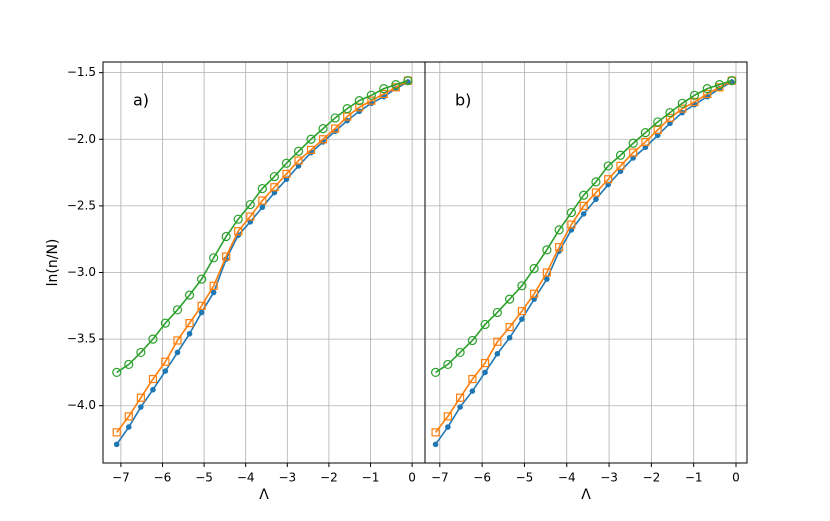 This screenshot has height=521, width=830. What do you see at coordinates (463, 100) in the screenshot?
I see `panel-label: b)` at bounding box center [463, 100].